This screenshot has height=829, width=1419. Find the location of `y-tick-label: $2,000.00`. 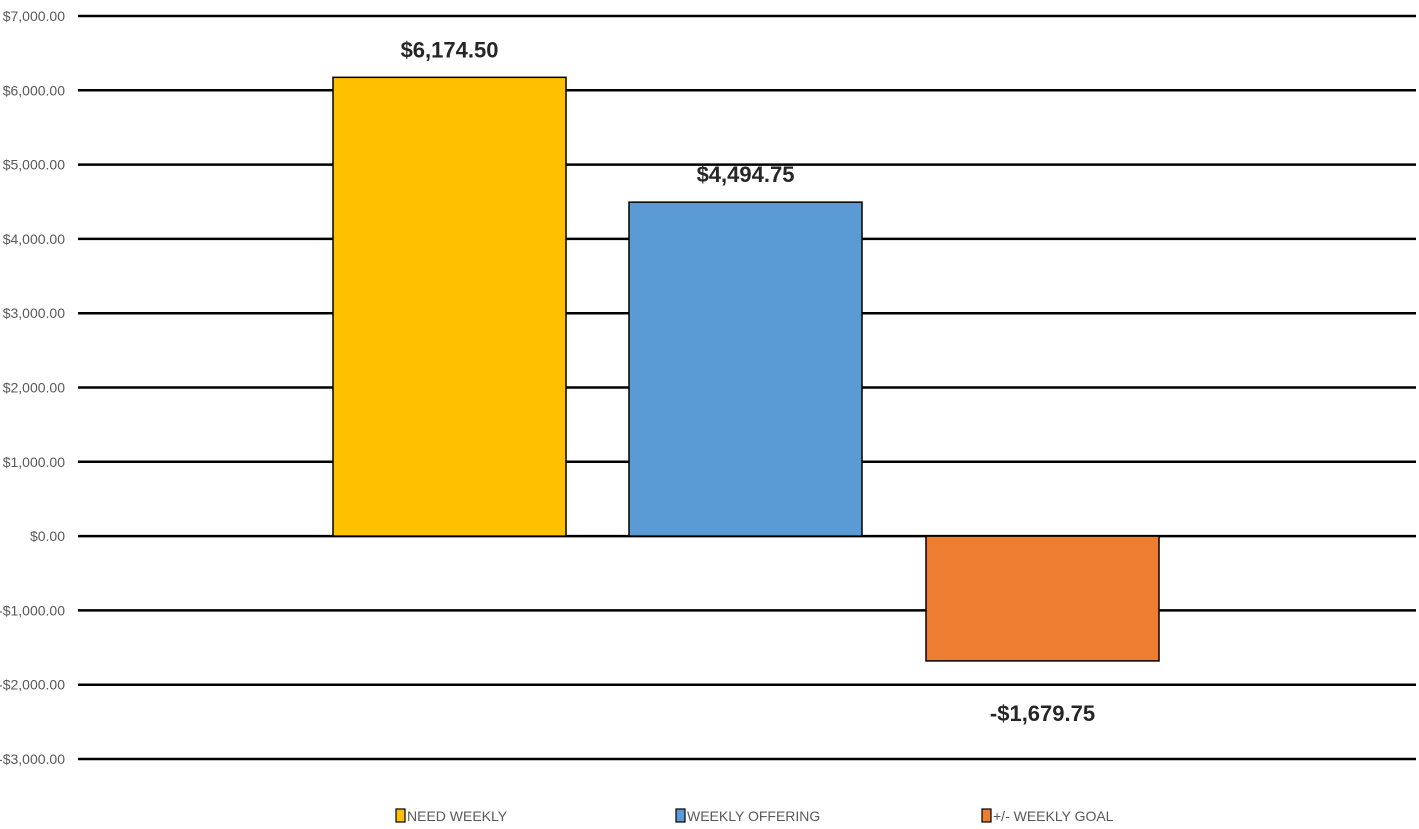

y-tick-label: $2,000.00 is located at coordinates (34, 388).